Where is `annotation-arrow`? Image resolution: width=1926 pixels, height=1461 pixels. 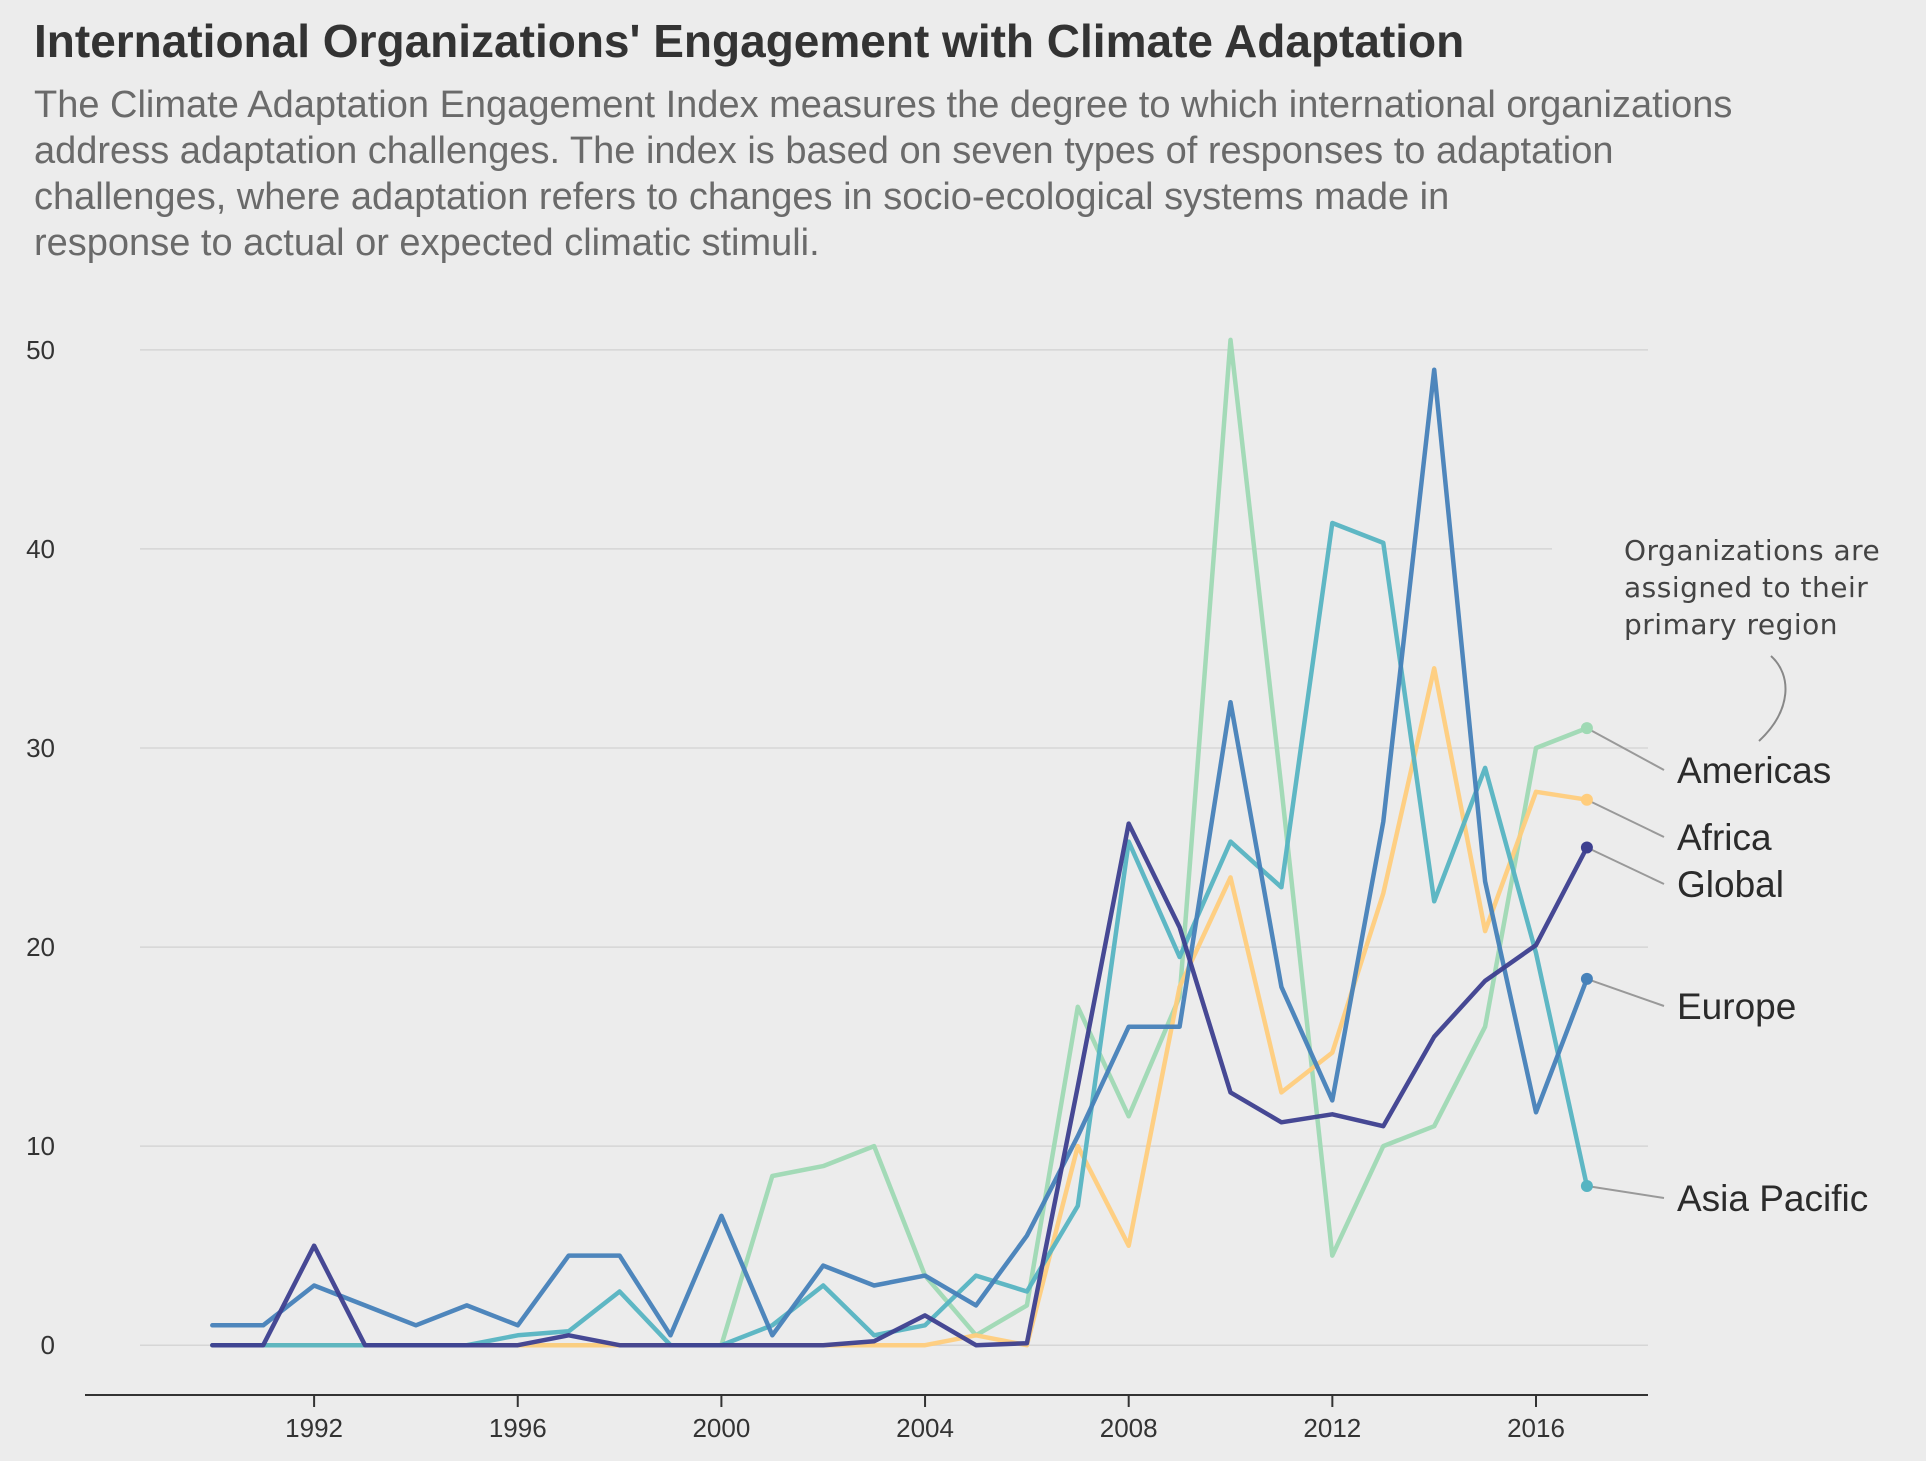
annotation-arrow is located at coordinates (1772, 698).